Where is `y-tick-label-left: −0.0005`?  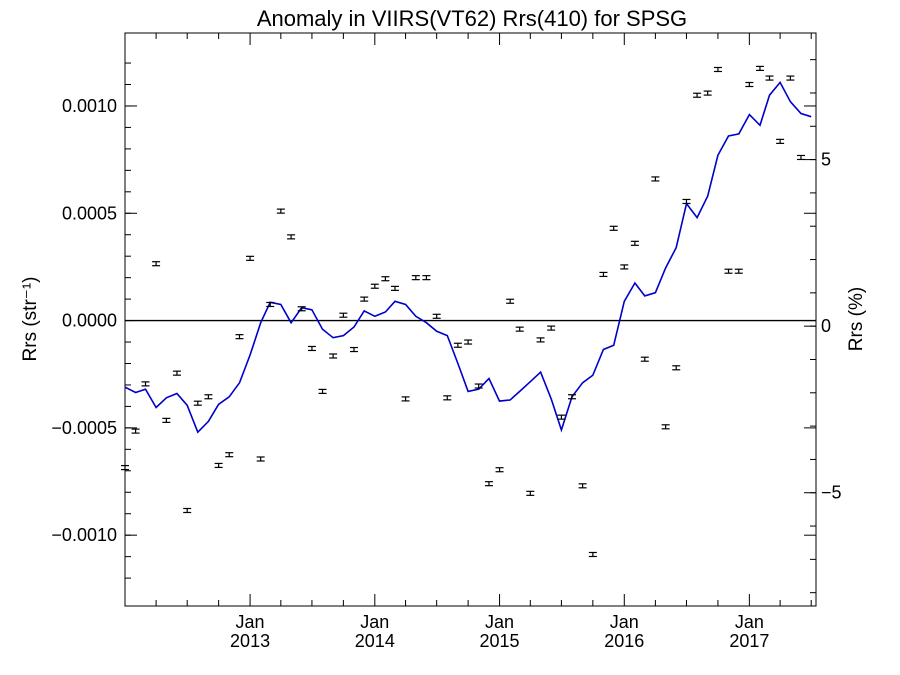
y-tick-label-left: −0.0005 is located at coordinates (84, 428).